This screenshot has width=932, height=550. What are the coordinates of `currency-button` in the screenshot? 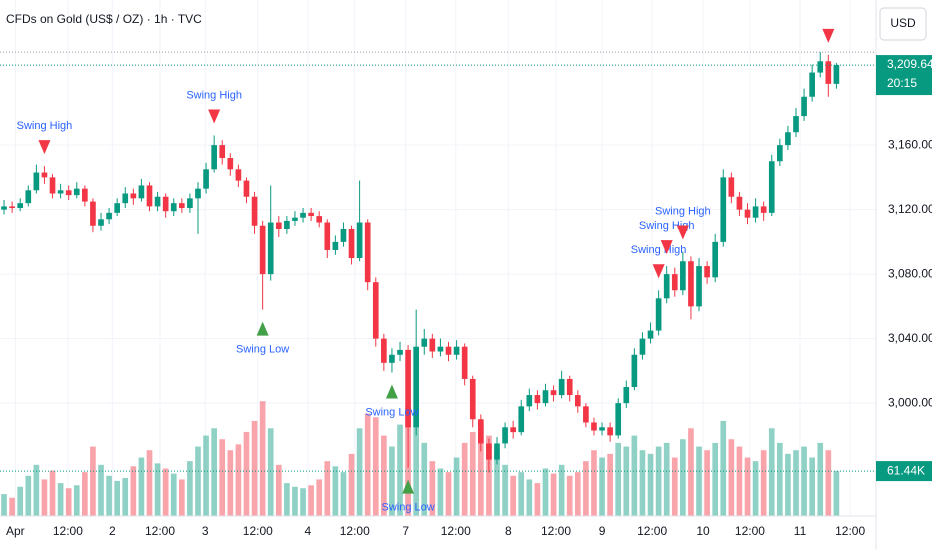 It's located at (903, 24).